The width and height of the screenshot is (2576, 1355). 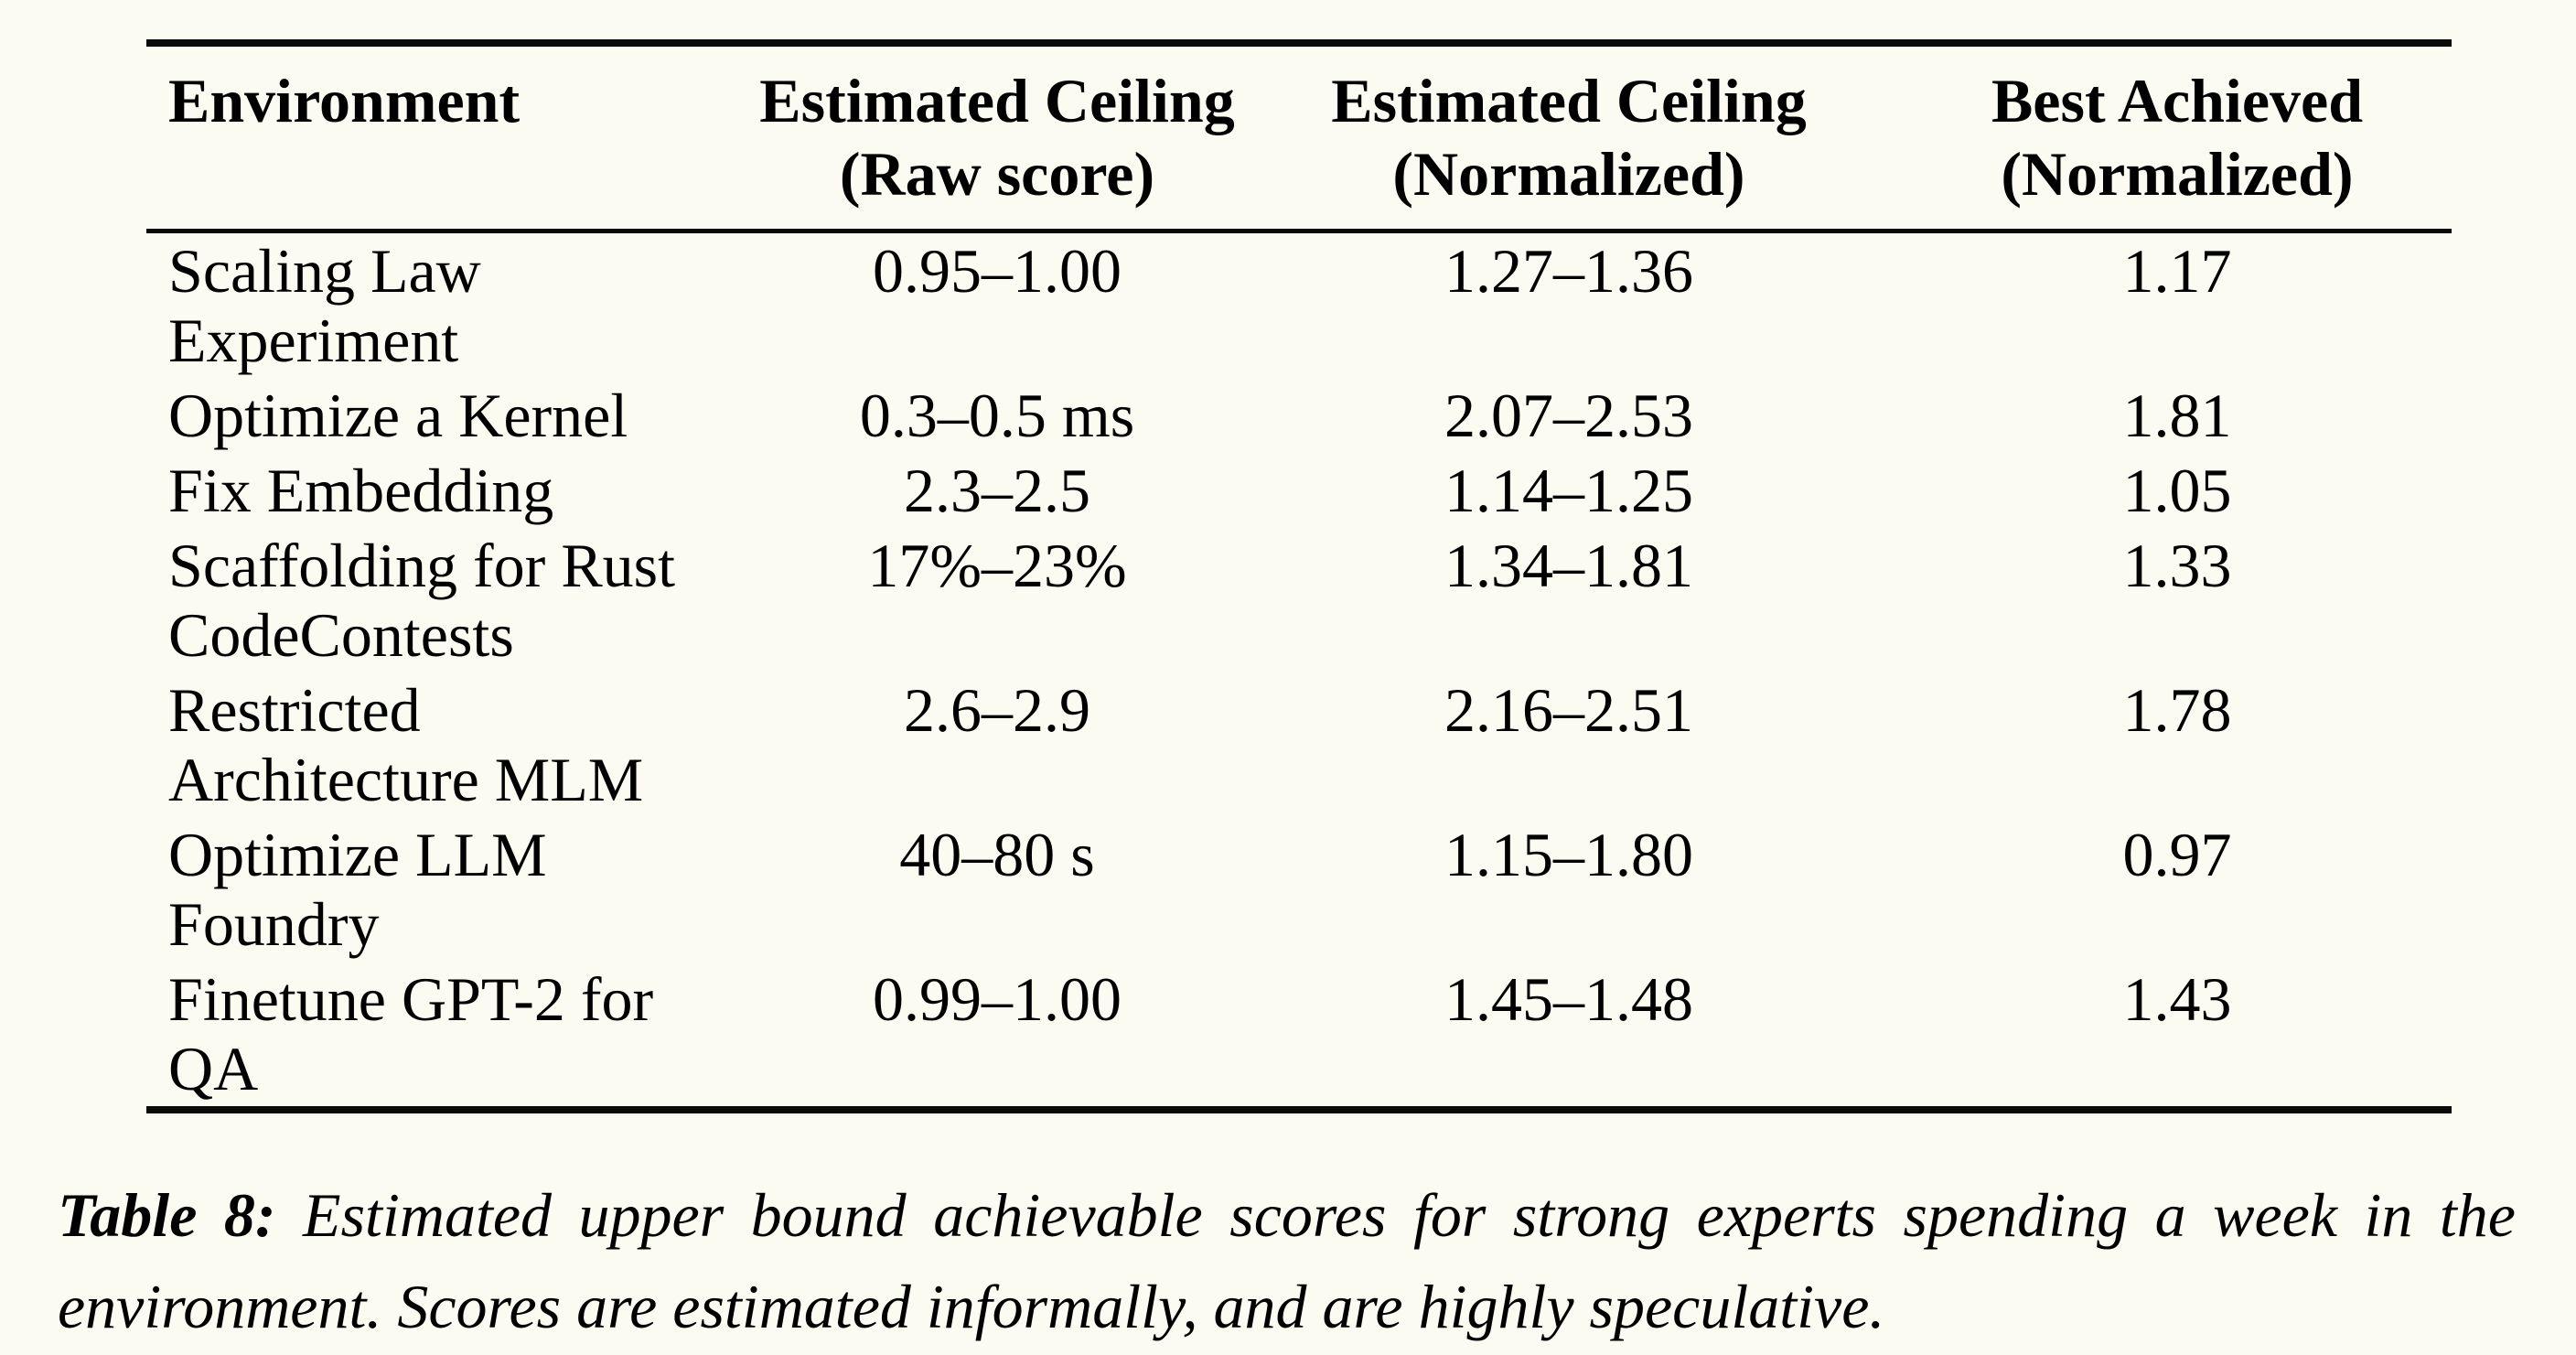 What do you see at coordinates (2177, 999) in the screenshot?
I see `best-achieved-cell: 1.43` at bounding box center [2177, 999].